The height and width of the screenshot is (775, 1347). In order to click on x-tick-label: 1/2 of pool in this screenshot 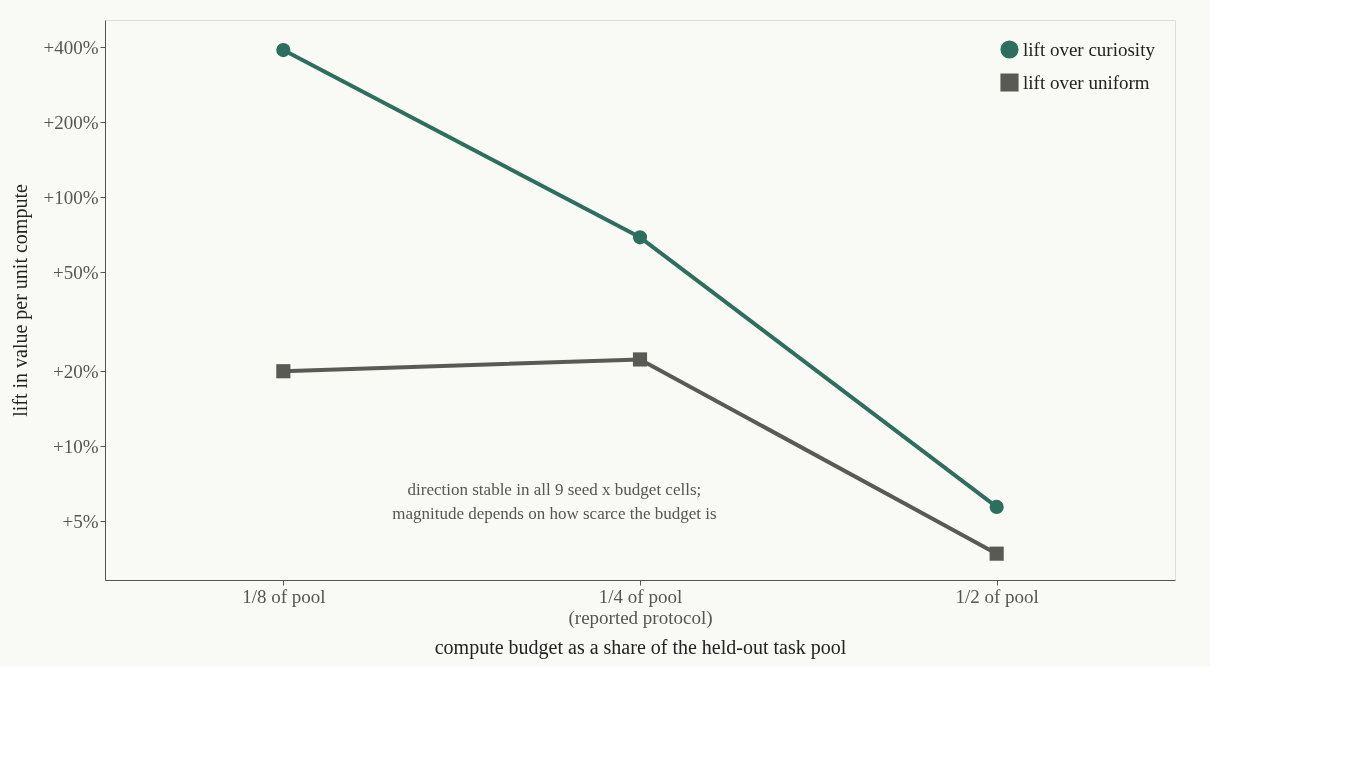, I will do `click(997, 596)`.